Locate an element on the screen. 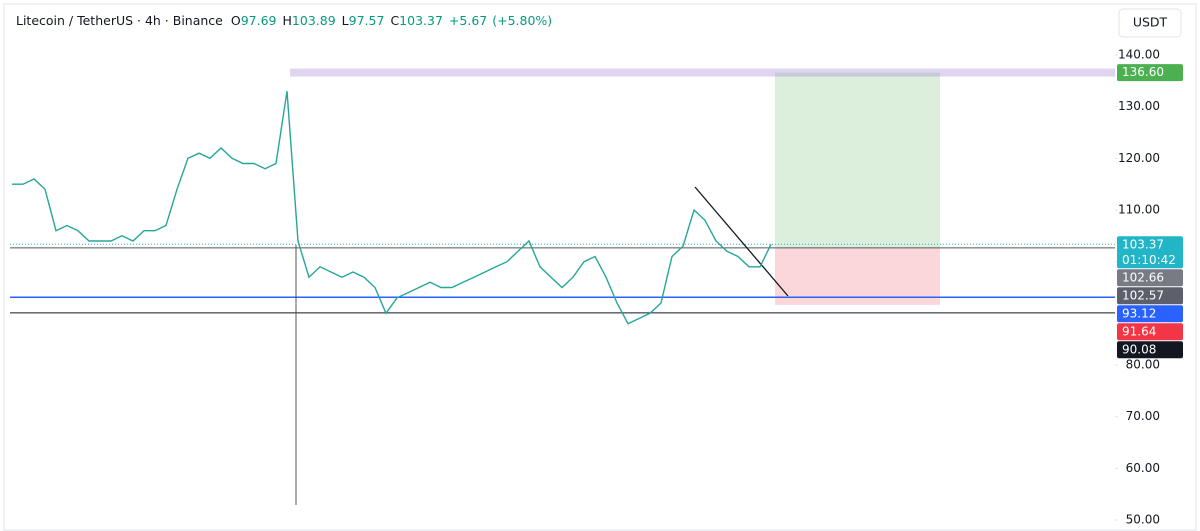  currency-button is located at coordinates (1150, 23).